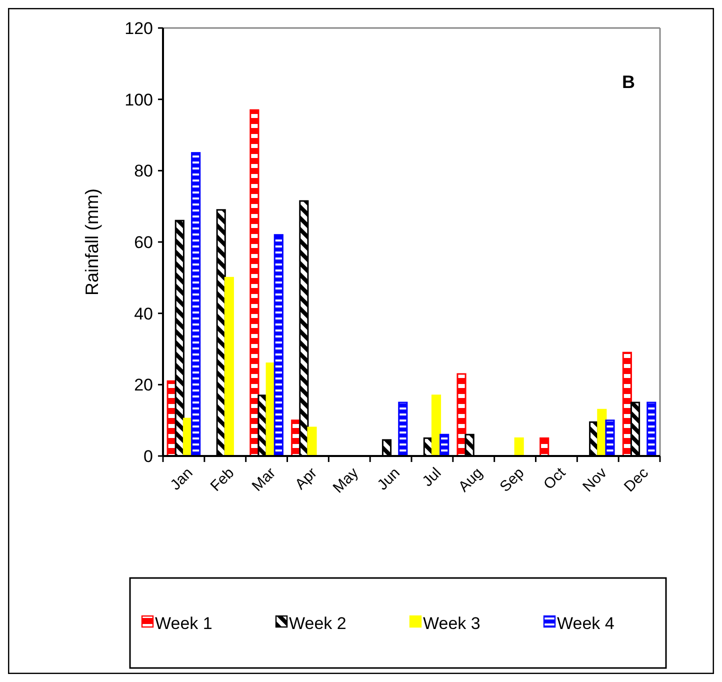  I want to click on x-tick-label: Dec, so click(636, 480).